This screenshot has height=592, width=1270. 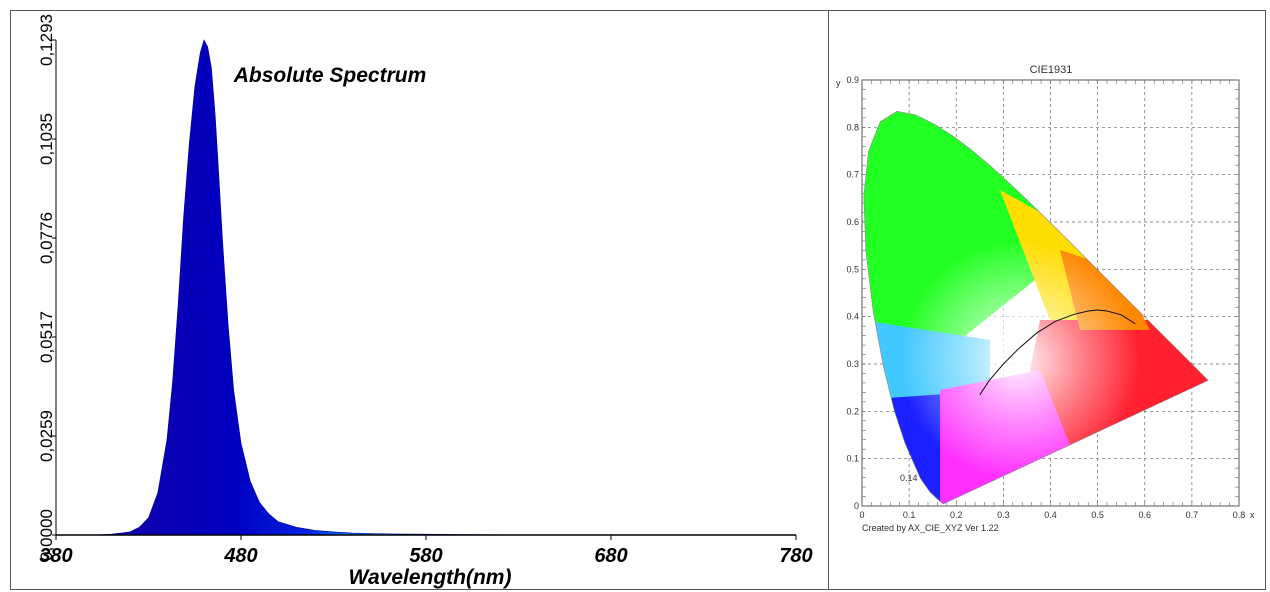 What do you see at coordinates (956, 515) in the screenshot?
I see `cie-x-tick-label: 0.2` at bounding box center [956, 515].